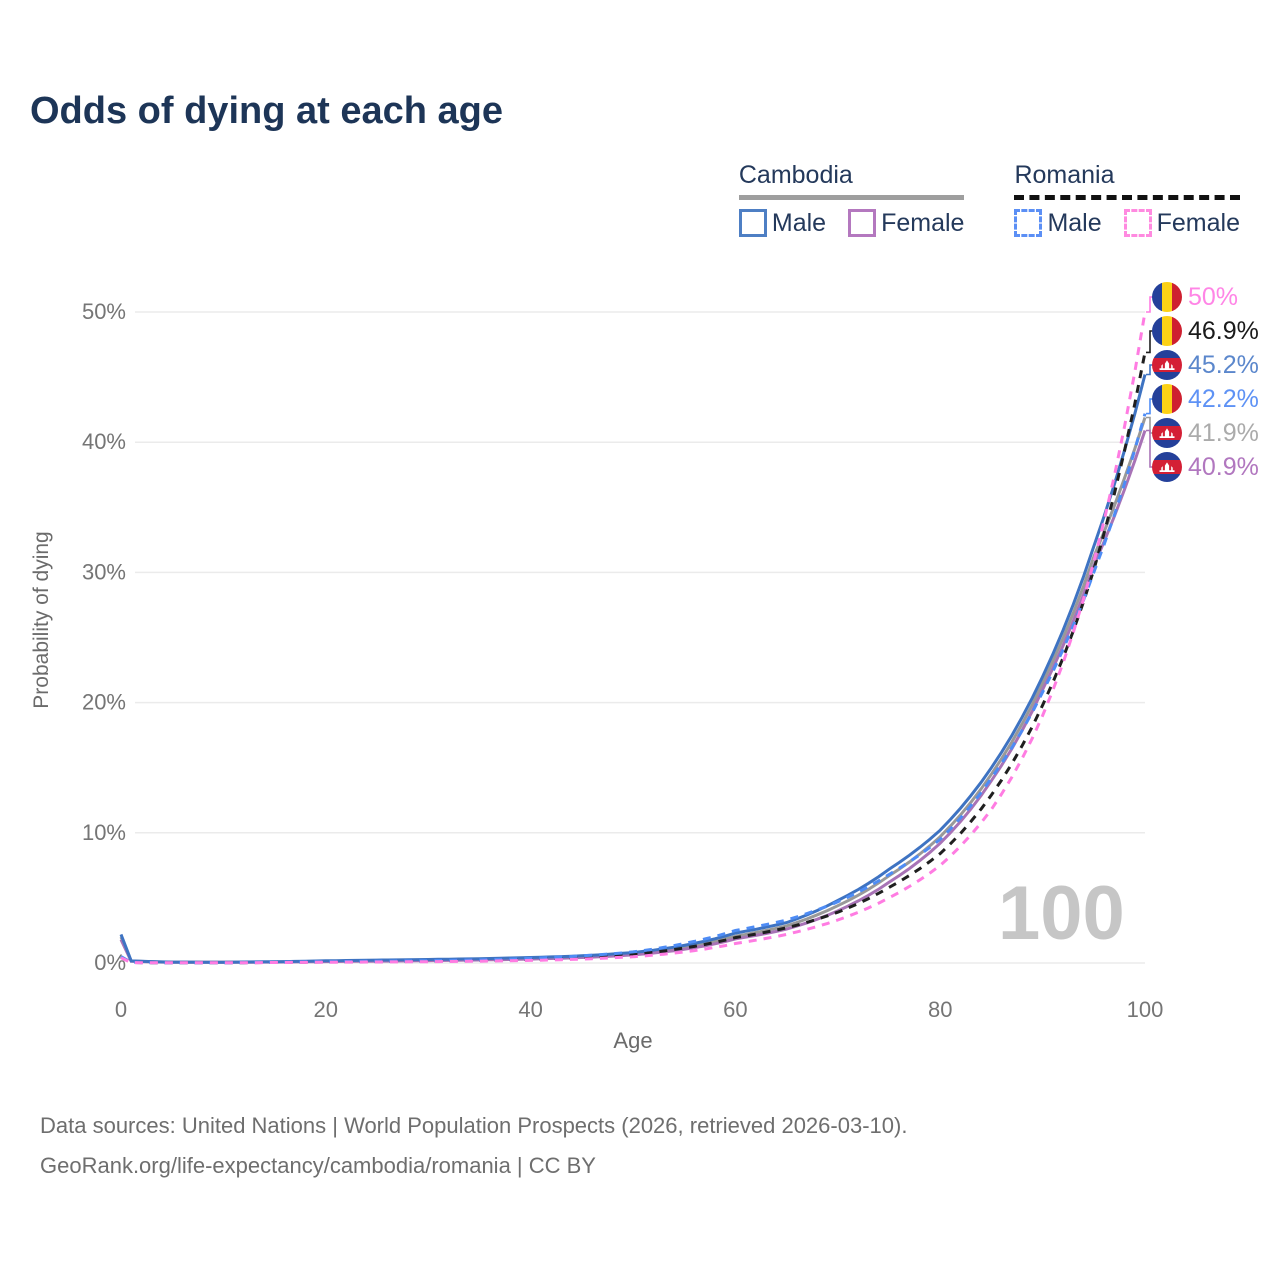 Image resolution: width=1280 pixels, height=1280 pixels. I want to click on y-tick-label: 10%, so click(104, 832).